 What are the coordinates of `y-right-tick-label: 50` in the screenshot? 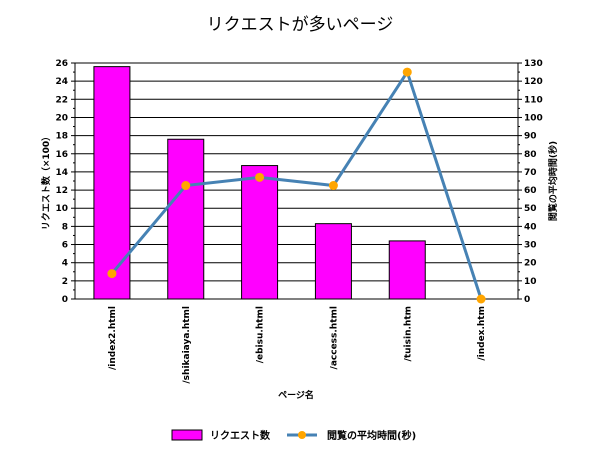 It's located at (530, 209).